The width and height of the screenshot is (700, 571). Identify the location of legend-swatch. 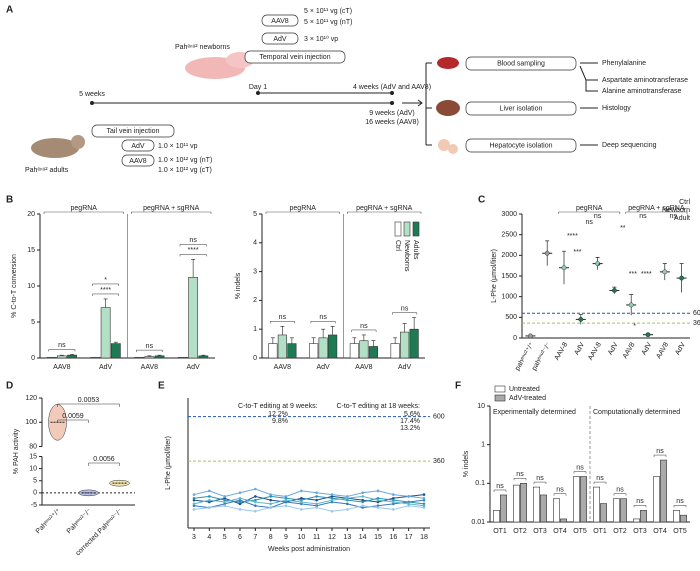
(416, 229).